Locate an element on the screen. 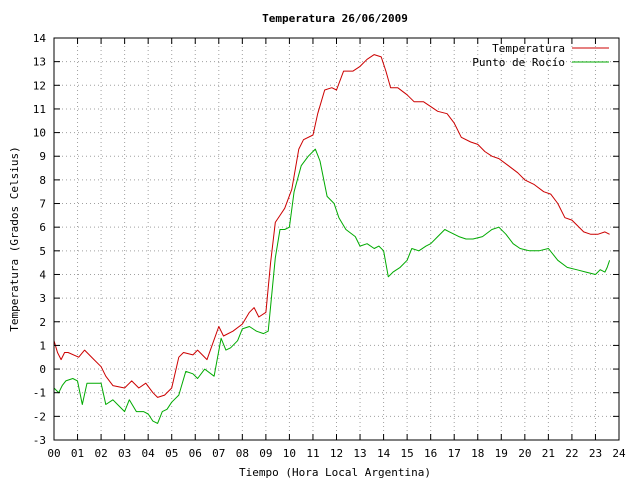 This screenshot has height=480, width=640. x-tick-label: 20 is located at coordinates (524, 453).